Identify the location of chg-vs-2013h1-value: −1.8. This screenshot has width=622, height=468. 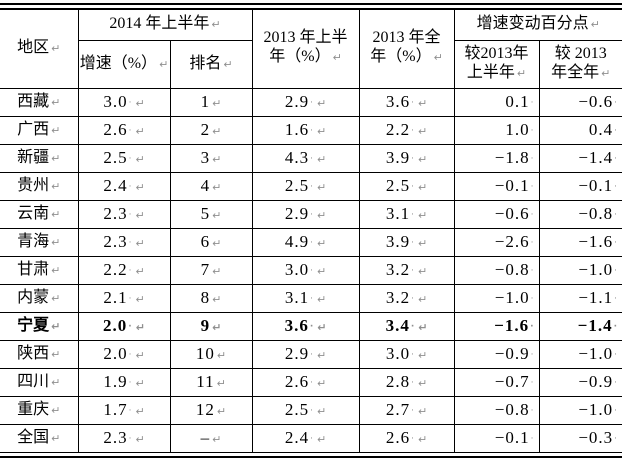
(512, 157).